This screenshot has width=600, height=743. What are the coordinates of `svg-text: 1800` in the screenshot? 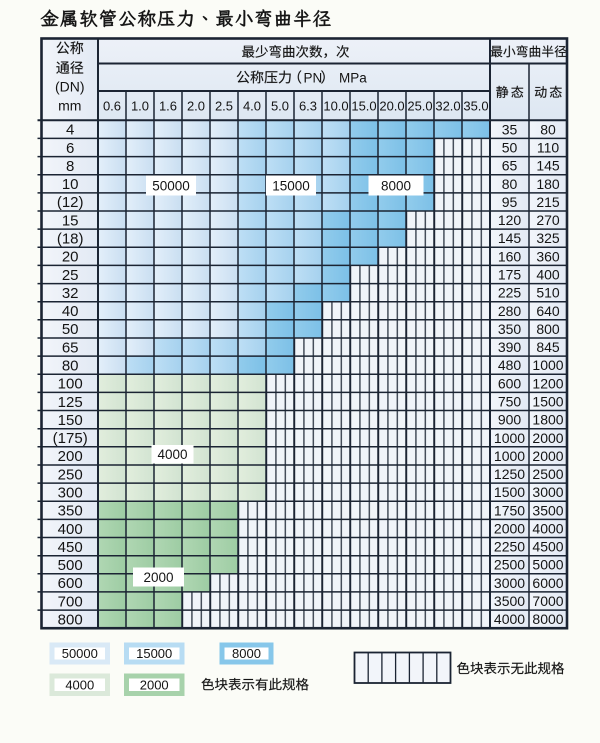 It's located at (547, 420).